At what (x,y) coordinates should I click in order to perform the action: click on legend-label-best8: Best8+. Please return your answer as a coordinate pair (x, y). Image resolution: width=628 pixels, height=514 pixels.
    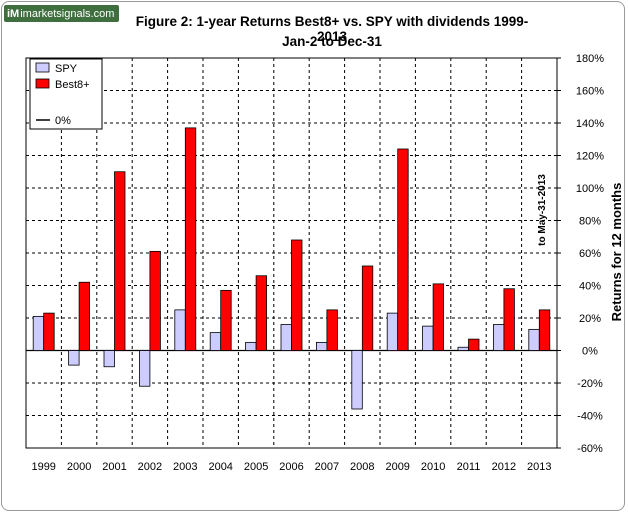
    Looking at the image, I should click on (72, 85).